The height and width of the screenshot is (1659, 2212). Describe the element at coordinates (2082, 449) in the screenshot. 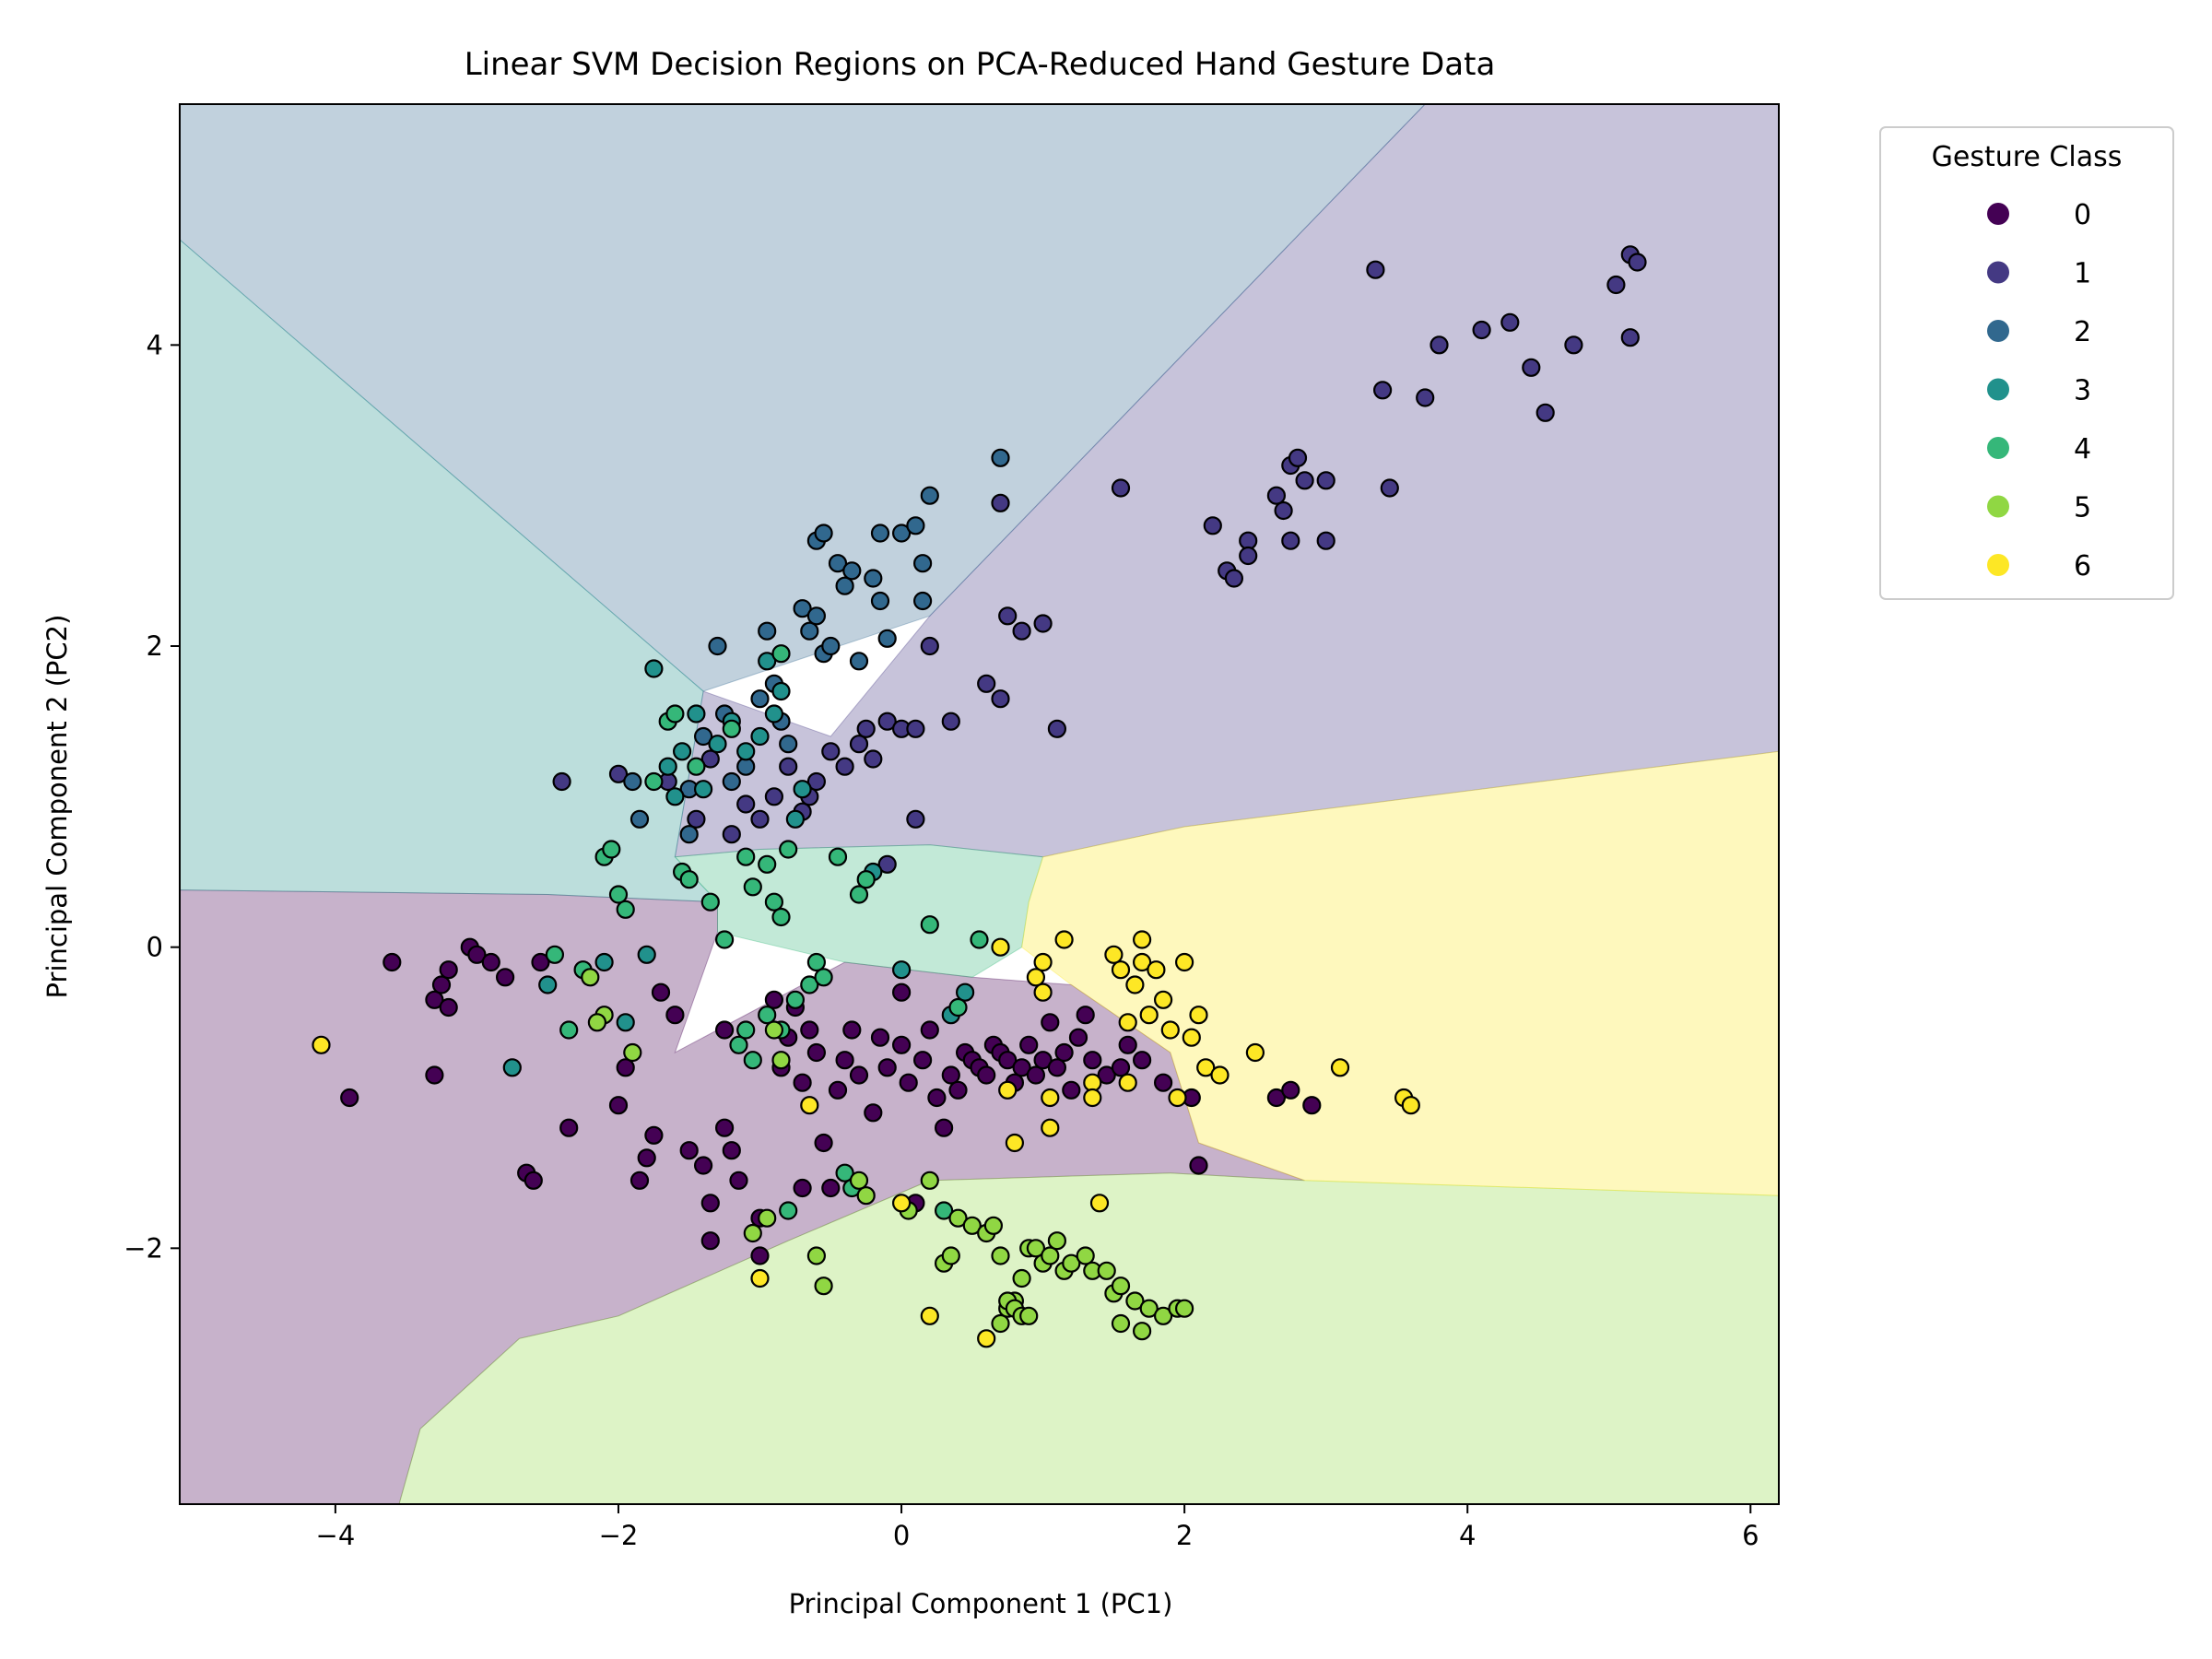

I see `legend-label-class-4: 4` at that location.